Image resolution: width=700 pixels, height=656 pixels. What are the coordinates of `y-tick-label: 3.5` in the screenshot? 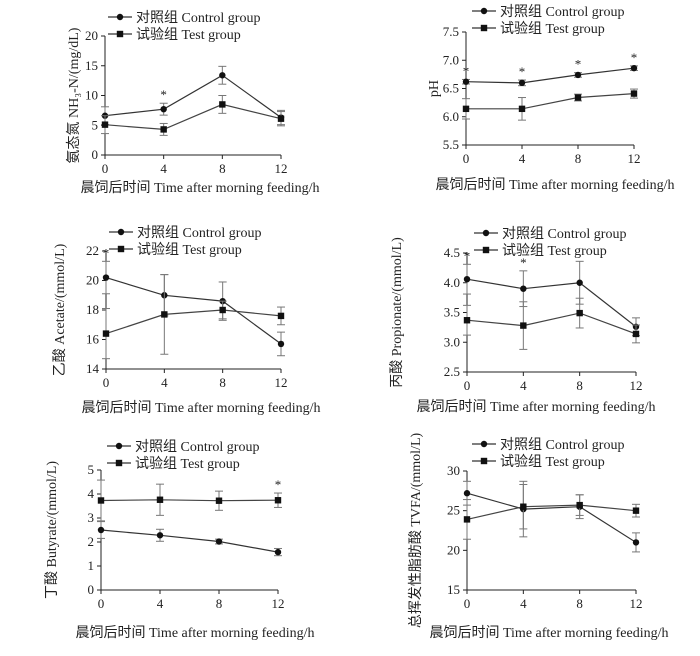 It's located at (452, 312).